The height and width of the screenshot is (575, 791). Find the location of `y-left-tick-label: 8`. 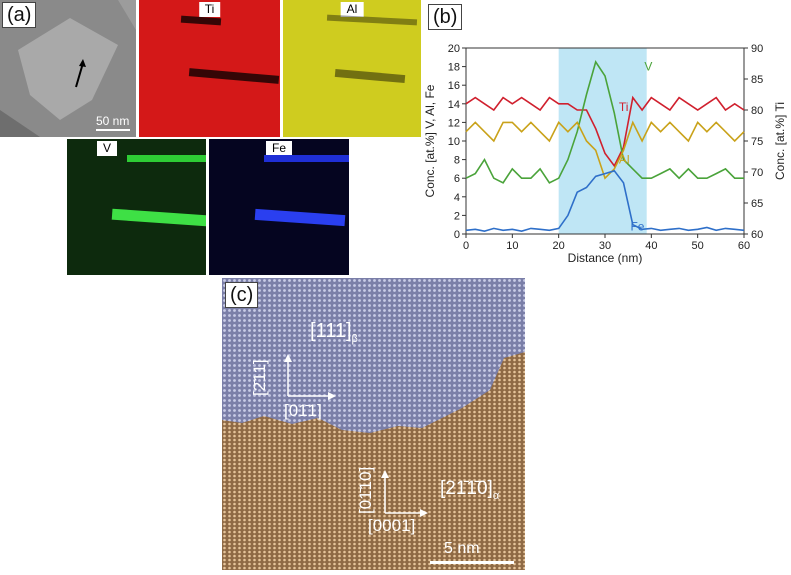

y-left-tick-label: 8 is located at coordinates (457, 161).